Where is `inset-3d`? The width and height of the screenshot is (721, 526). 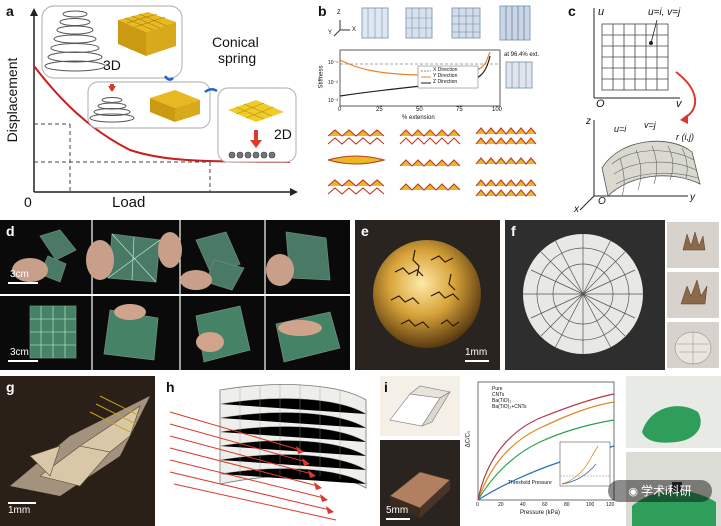
inset-3d is located at coordinates (112, 42).